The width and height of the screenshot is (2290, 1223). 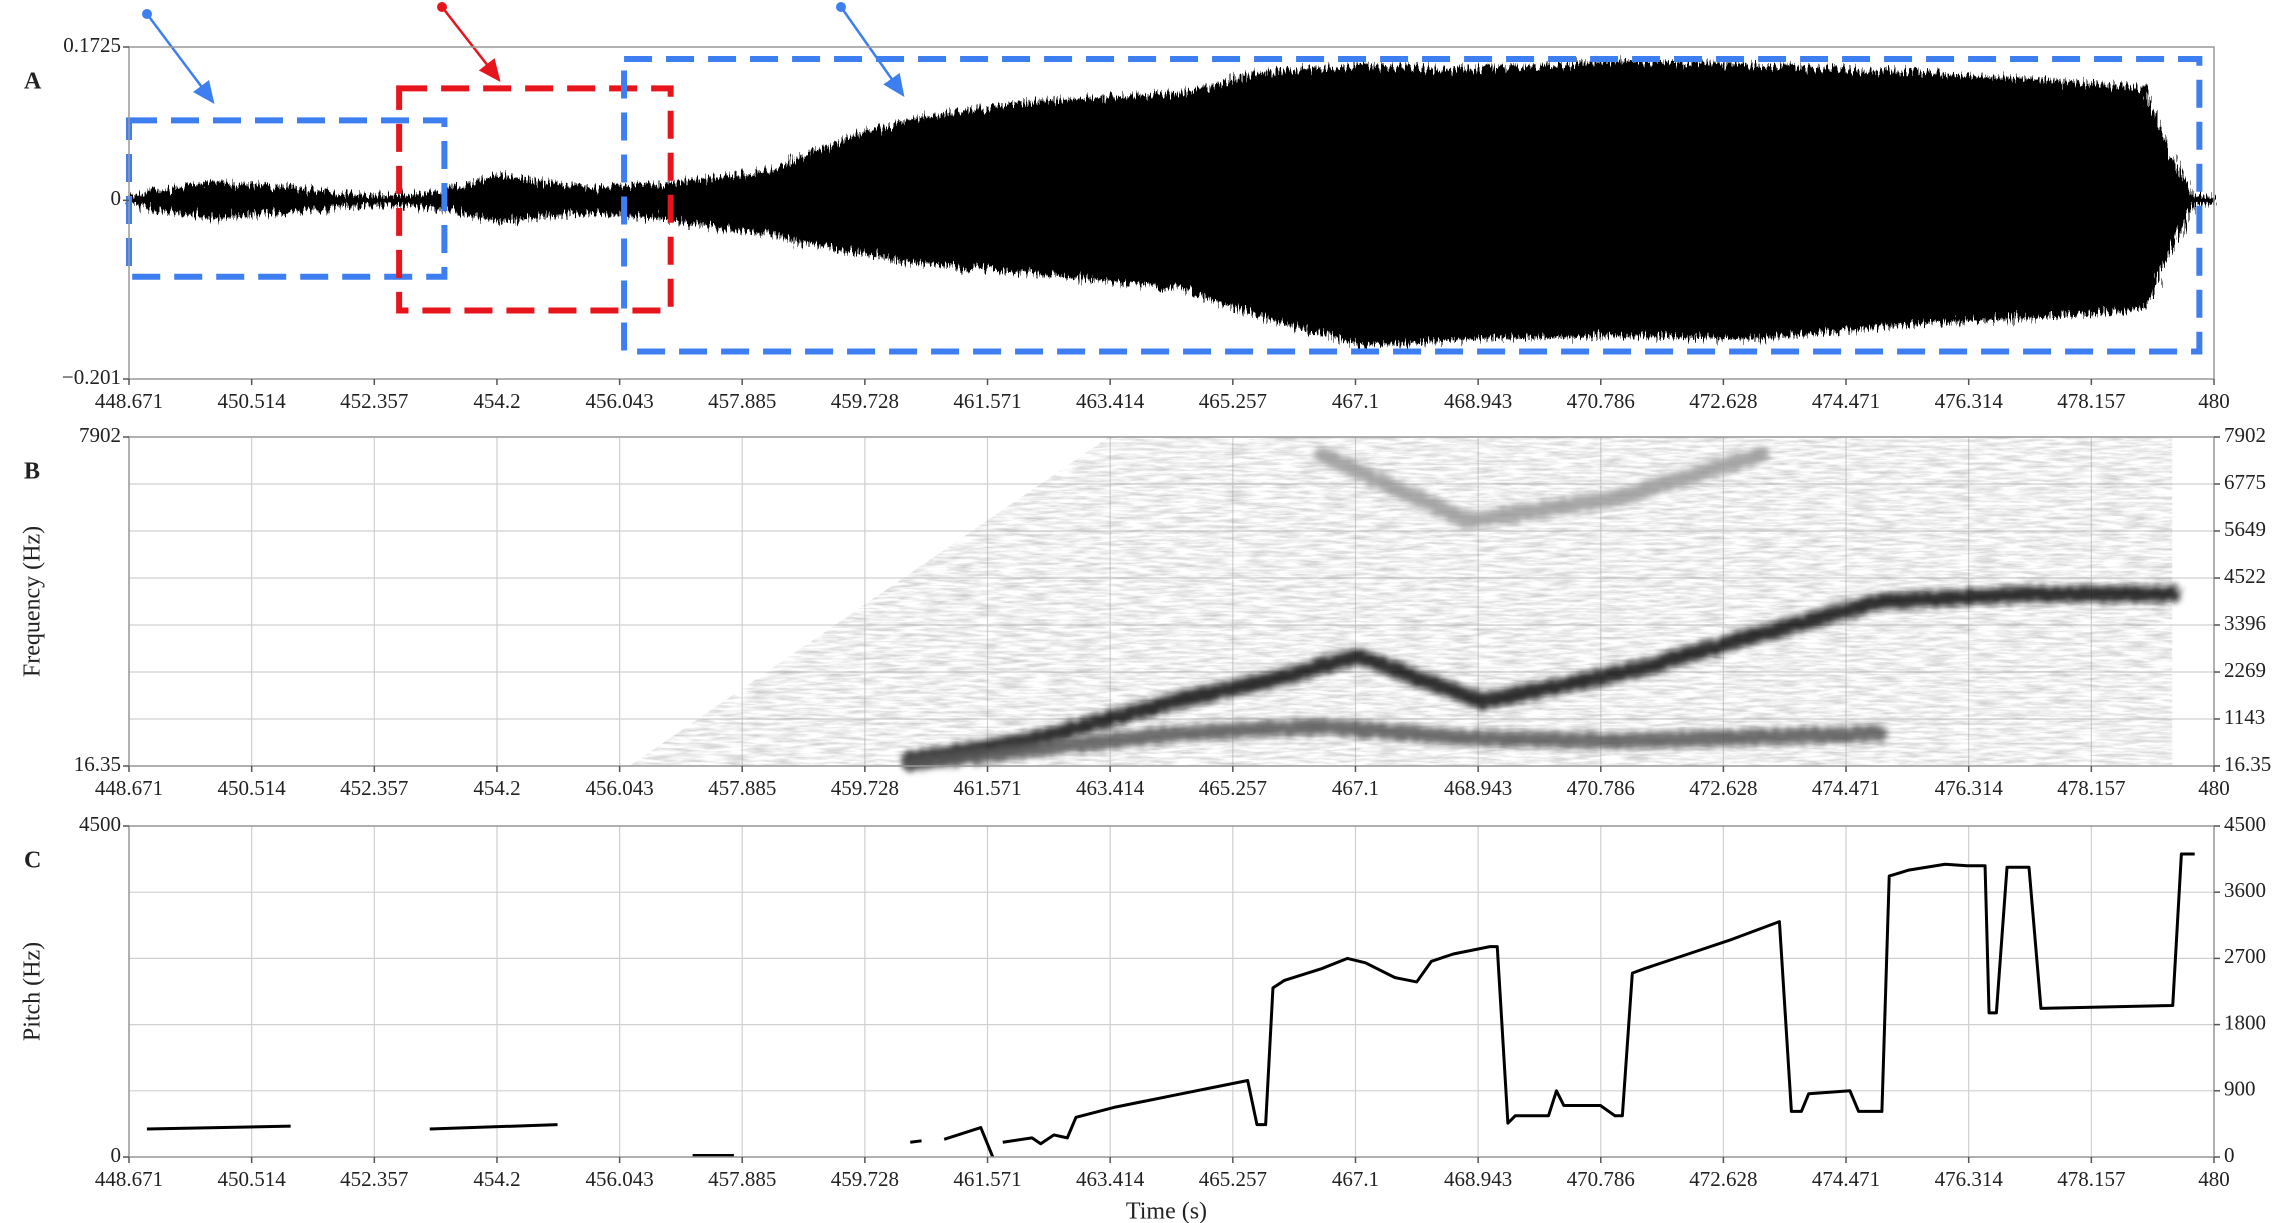 I want to click on y2-tick-label: 4522, so click(x=2245, y=576).